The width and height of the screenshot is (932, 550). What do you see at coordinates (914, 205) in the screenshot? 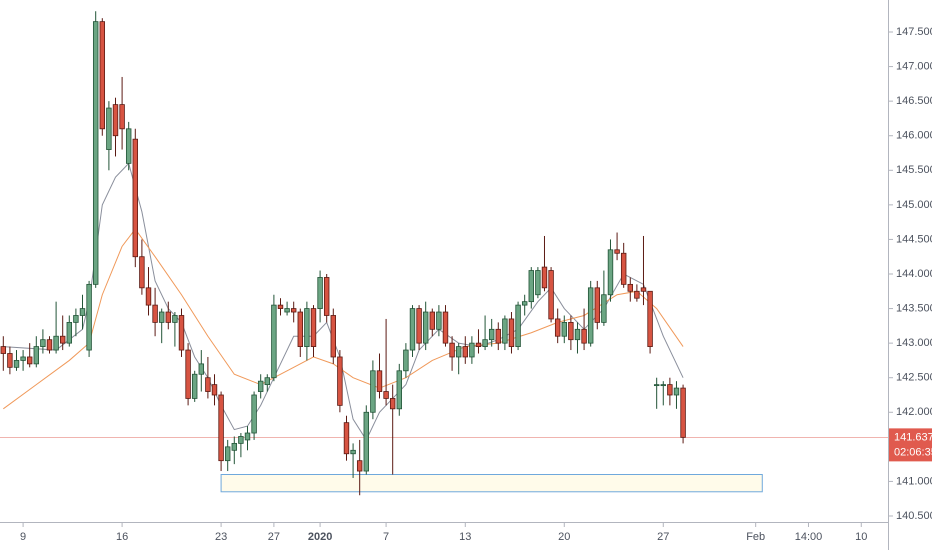
I see `y-tick-label: 145.000` at bounding box center [914, 205].